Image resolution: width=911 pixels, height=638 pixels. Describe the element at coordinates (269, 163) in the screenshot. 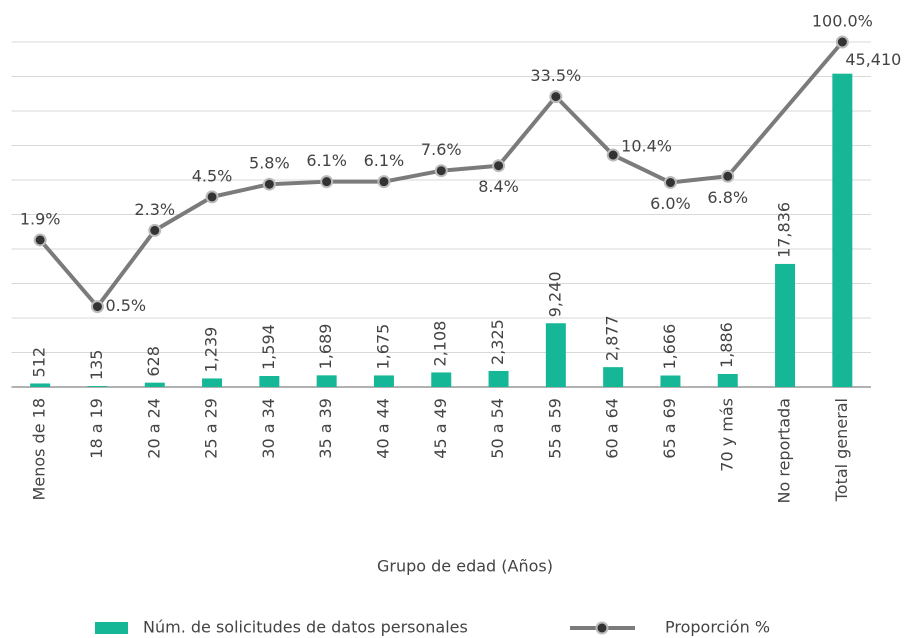

I see `line-value-label: 5.8%` at that location.